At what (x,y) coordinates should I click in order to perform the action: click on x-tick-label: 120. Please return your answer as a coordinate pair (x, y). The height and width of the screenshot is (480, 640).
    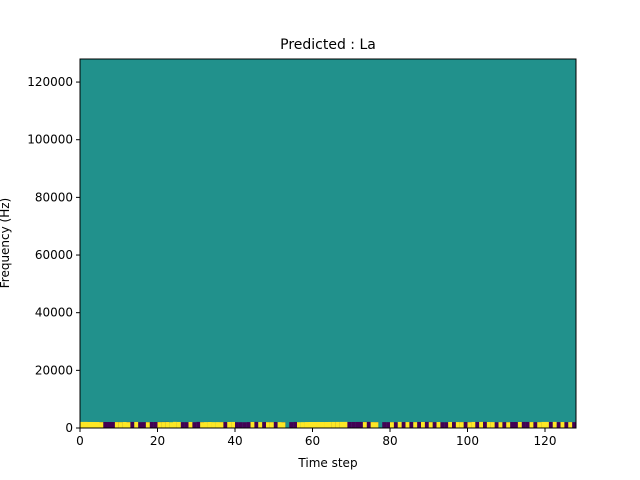
    Looking at the image, I should click on (545, 441).